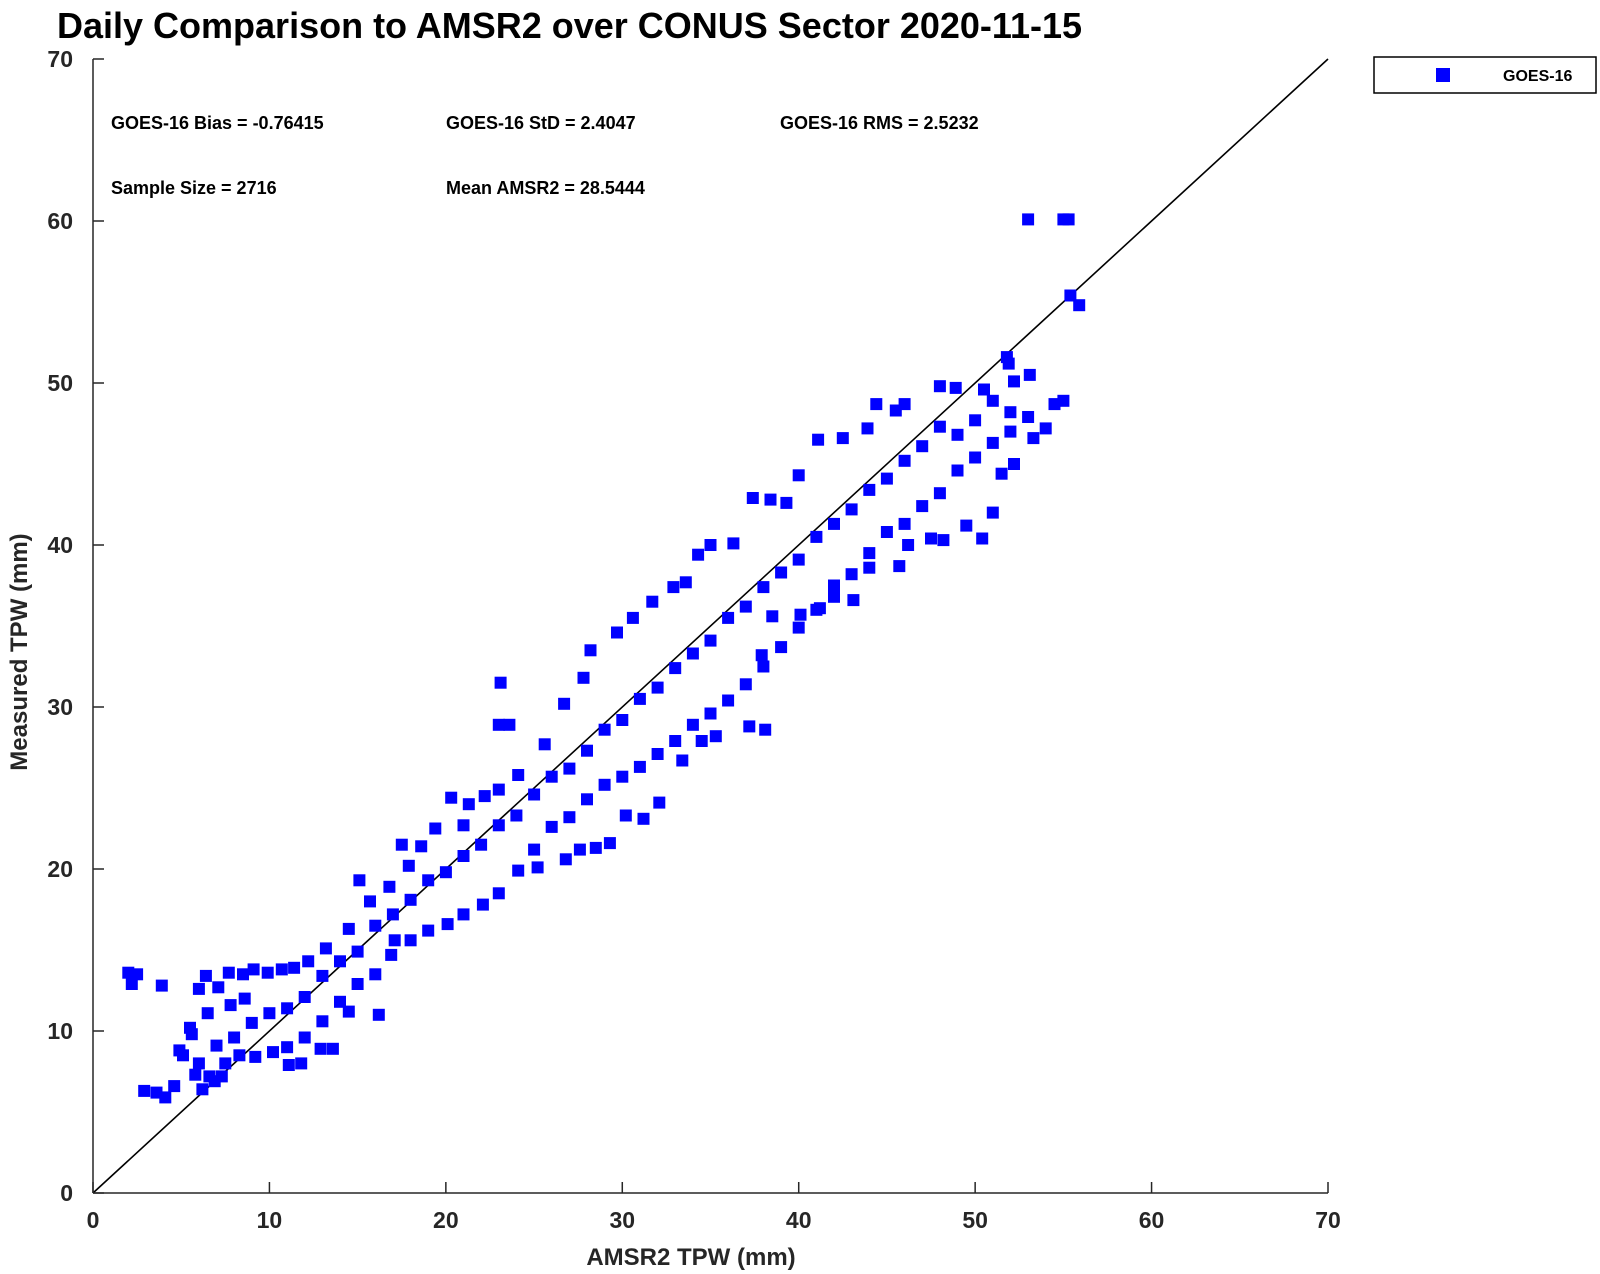  I want to click on y-tick-label: 30, so click(60, 707).